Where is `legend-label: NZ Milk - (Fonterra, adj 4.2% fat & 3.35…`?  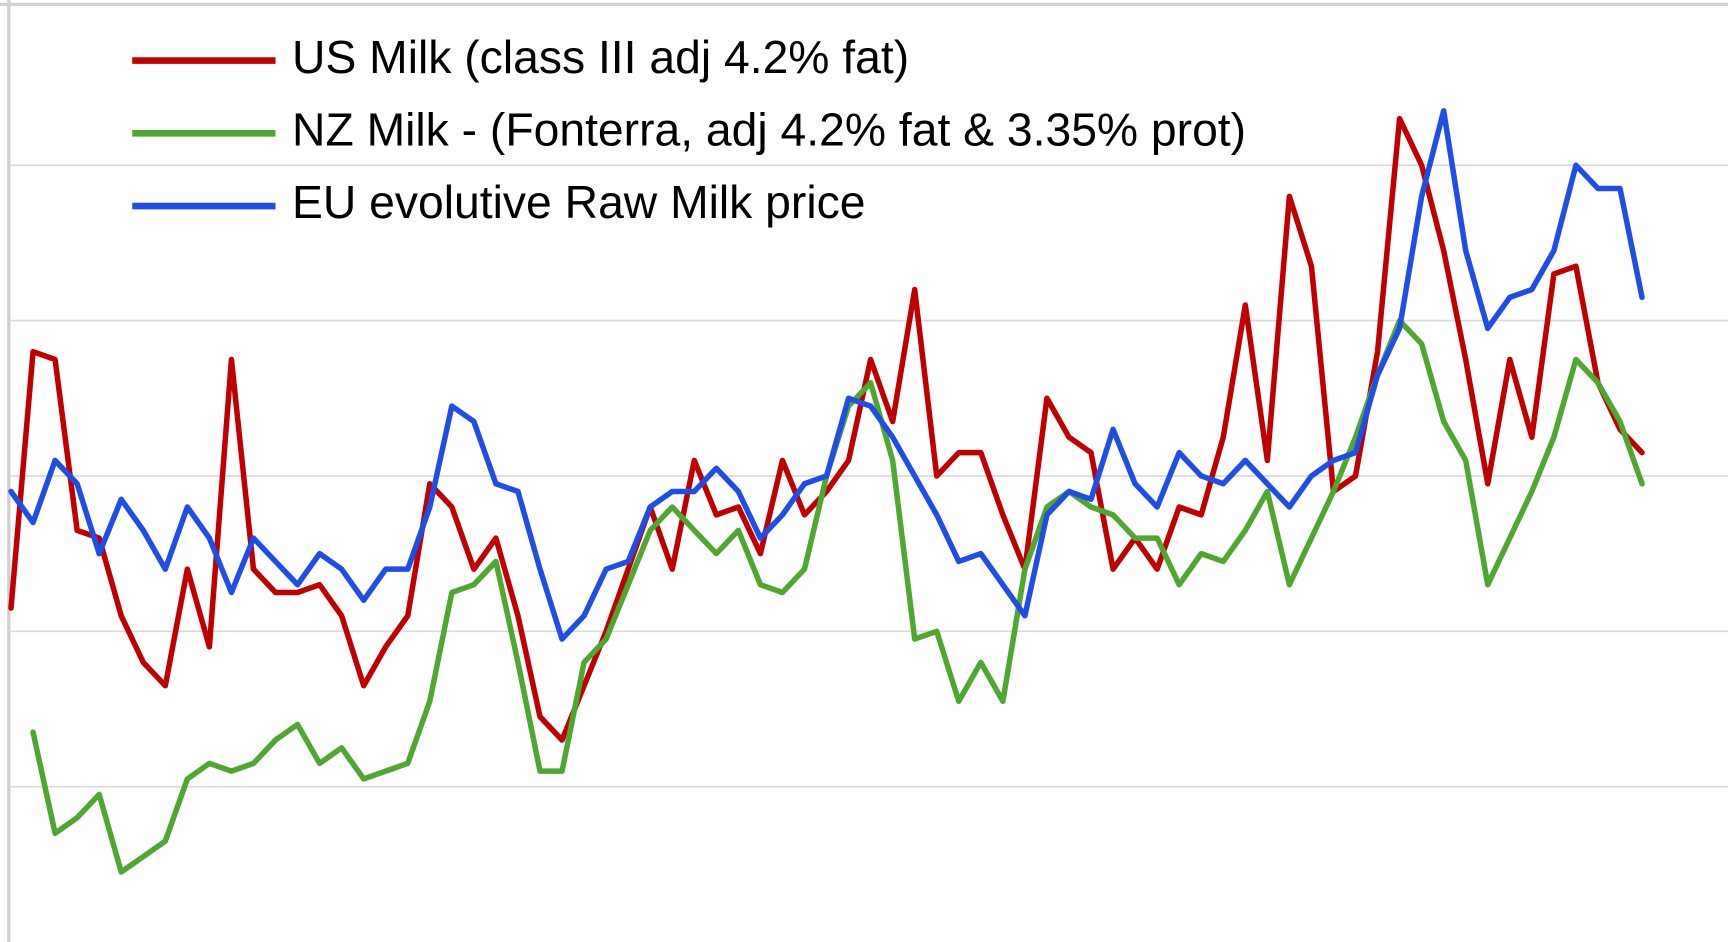 legend-label: NZ Milk - (Fonterra, adj 4.2% fat & 3.35… is located at coordinates (769, 130).